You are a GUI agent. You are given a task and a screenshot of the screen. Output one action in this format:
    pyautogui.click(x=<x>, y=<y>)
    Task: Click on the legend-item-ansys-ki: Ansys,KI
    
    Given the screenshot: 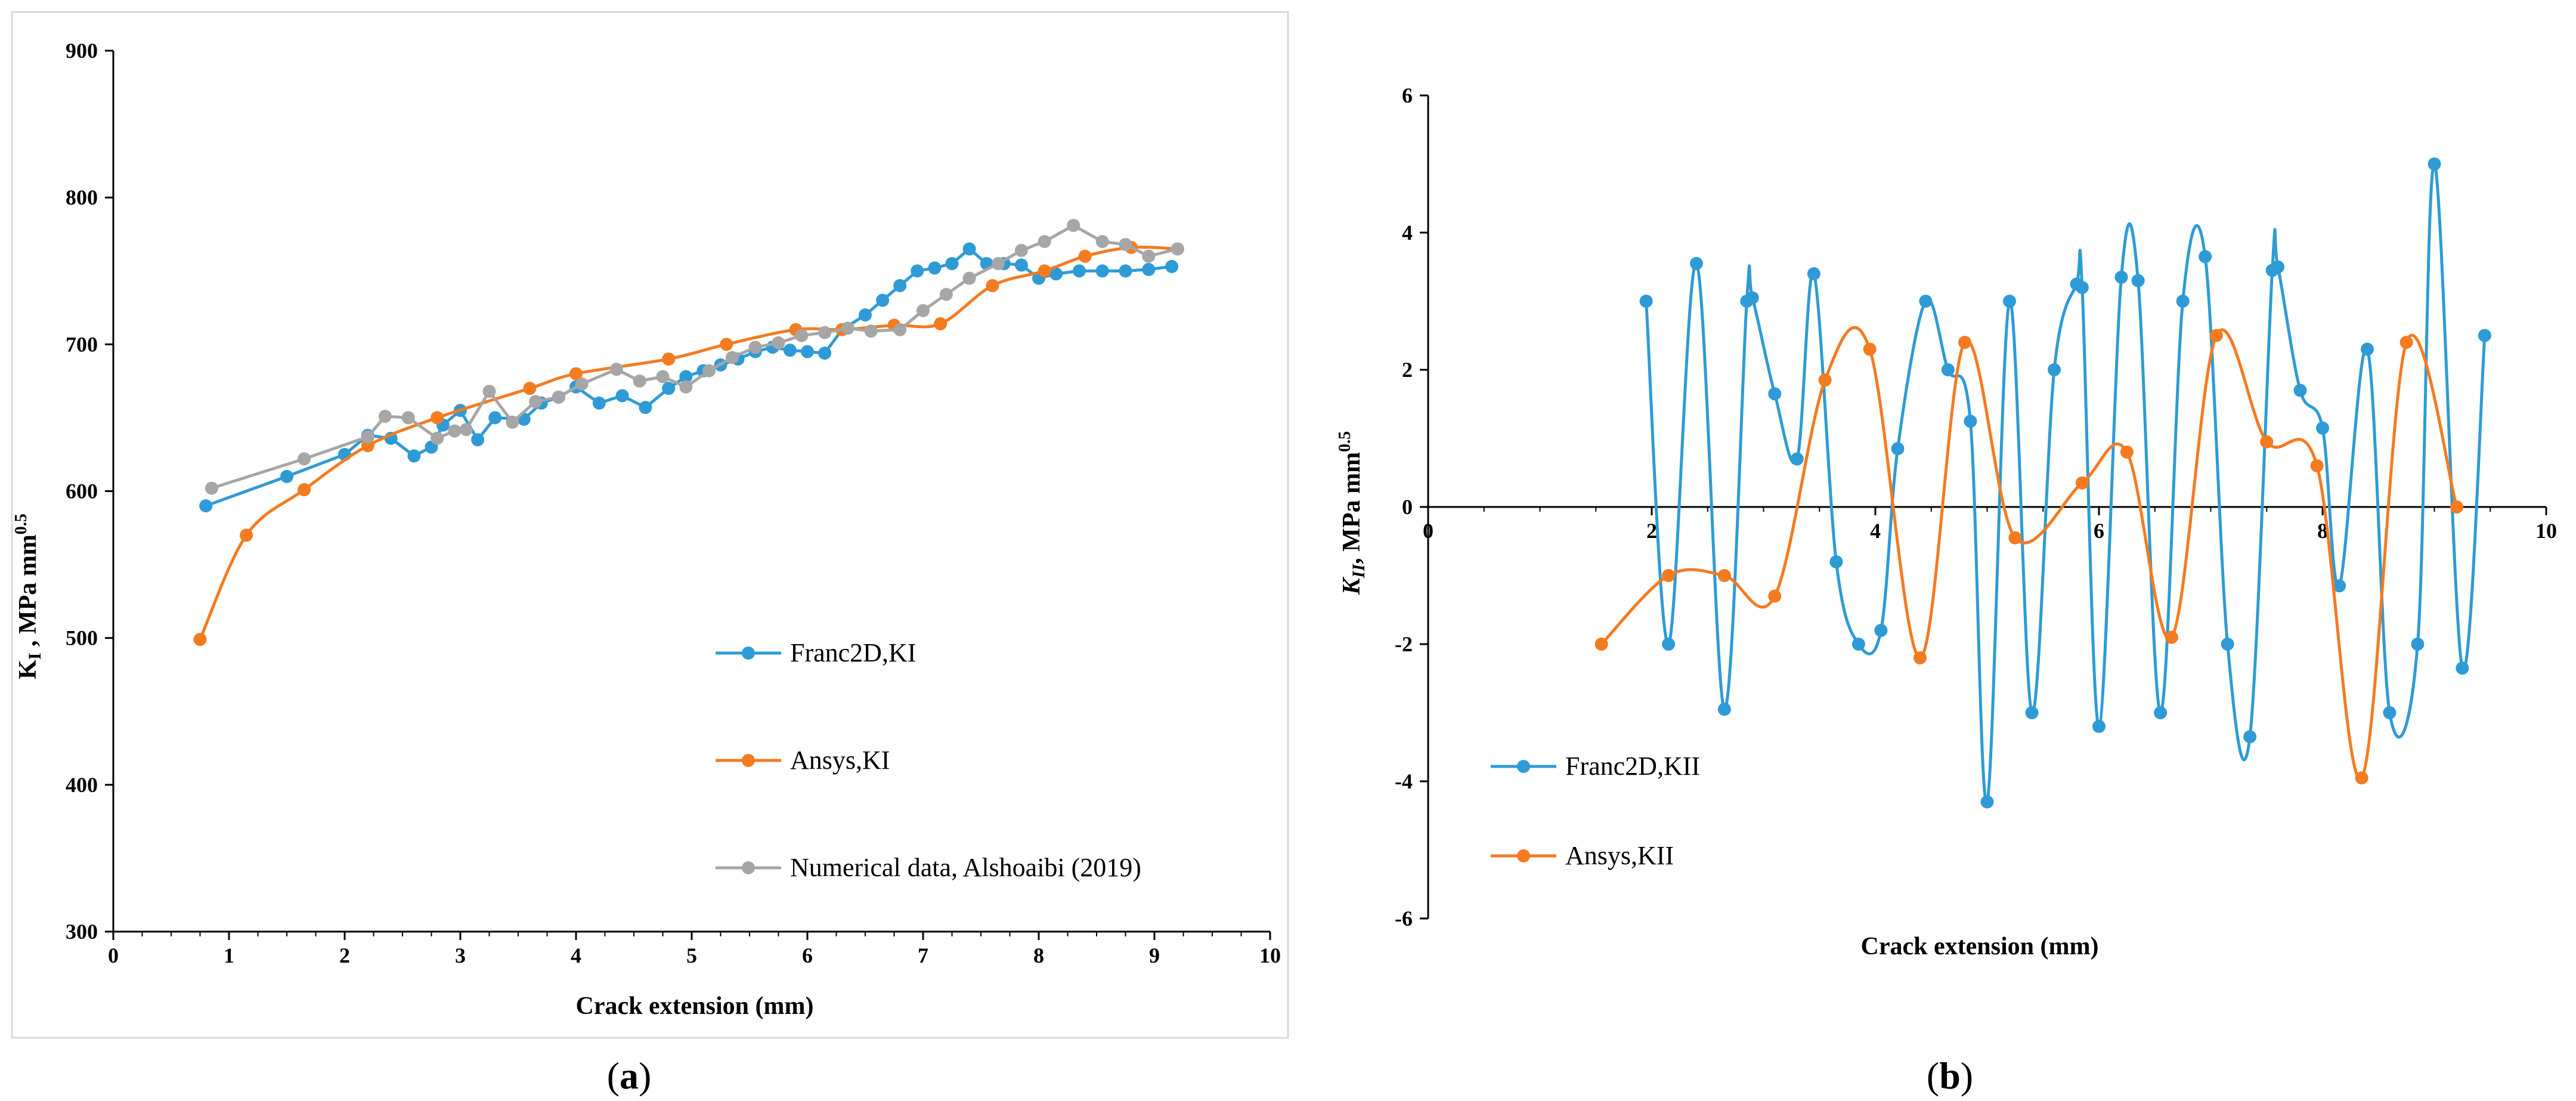 What is the action you would take?
    pyautogui.click(x=803, y=760)
    